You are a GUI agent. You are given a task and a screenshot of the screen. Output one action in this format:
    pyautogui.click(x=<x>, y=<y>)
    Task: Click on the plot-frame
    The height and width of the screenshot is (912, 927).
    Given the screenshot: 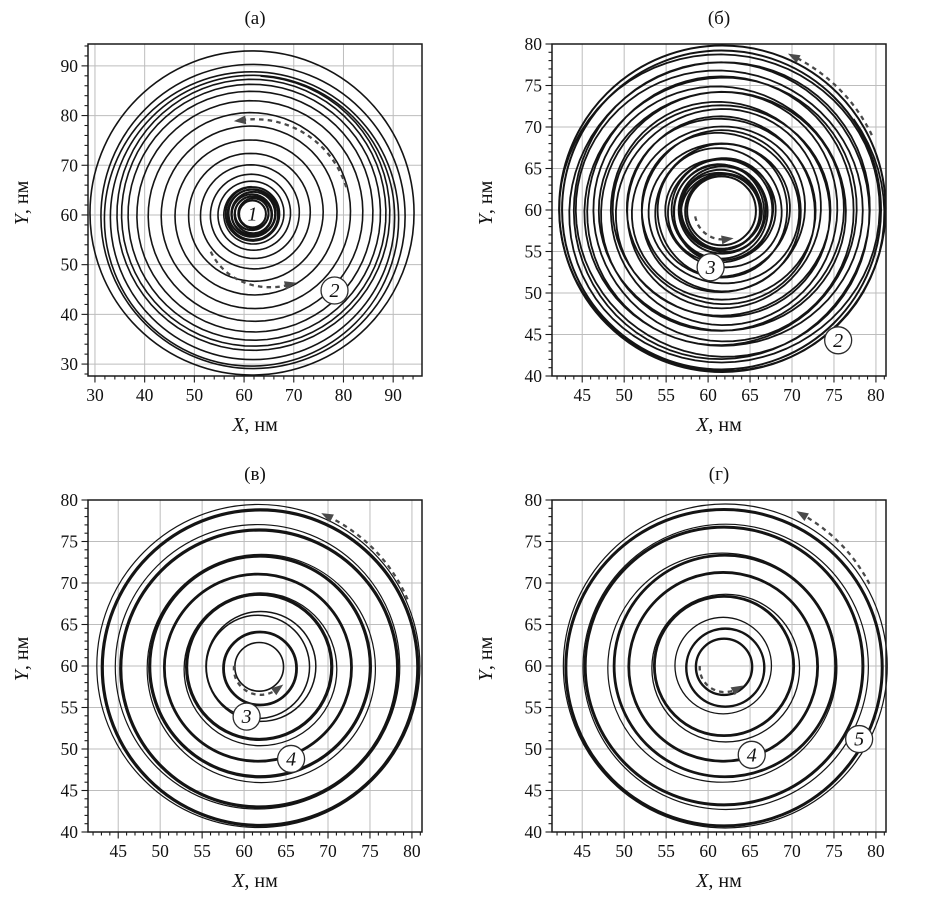 What is the action you would take?
    pyautogui.click(x=255, y=210)
    